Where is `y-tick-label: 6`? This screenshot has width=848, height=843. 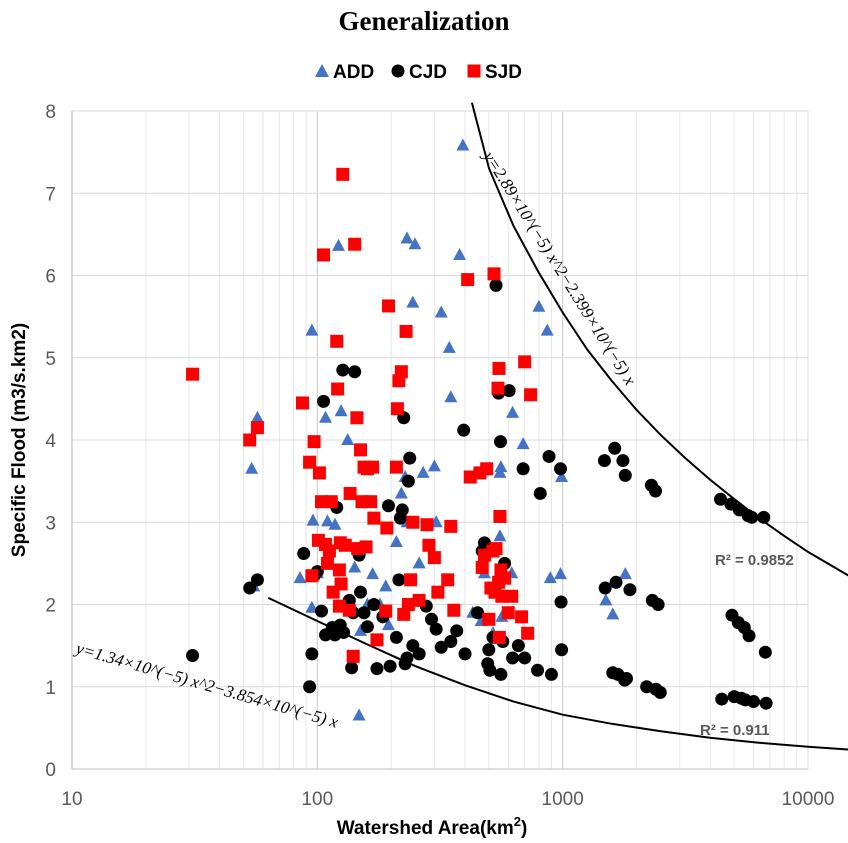 y-tick-label: 6 is located at coordinates (50, 277).